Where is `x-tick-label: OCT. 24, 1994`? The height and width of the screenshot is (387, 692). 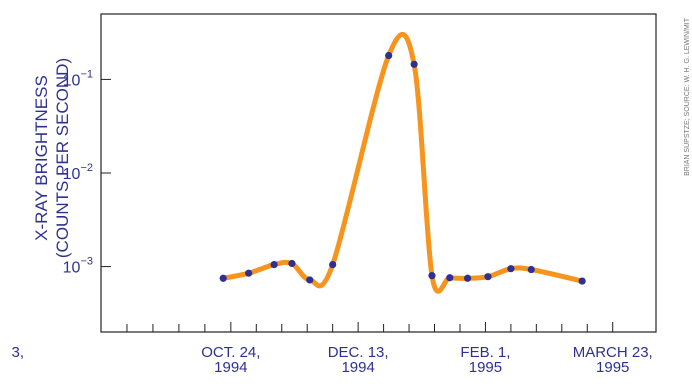 x-tick-label: OCT. 24, 1994 is located at coordinates (230, 360).